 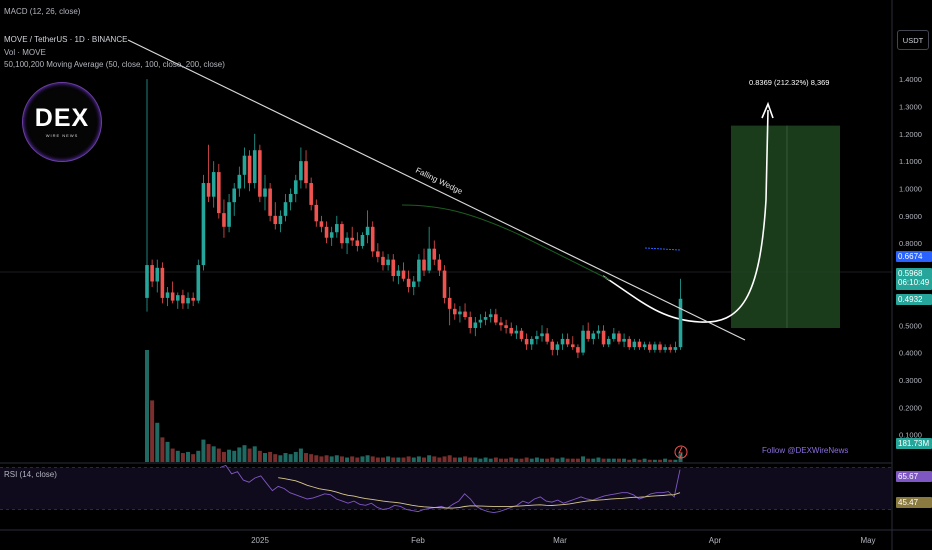 What do you see at coordinates (910, 380) in the screenshot?
I see `price-tick-label: 0.3000` at bounding box center [910, 380].